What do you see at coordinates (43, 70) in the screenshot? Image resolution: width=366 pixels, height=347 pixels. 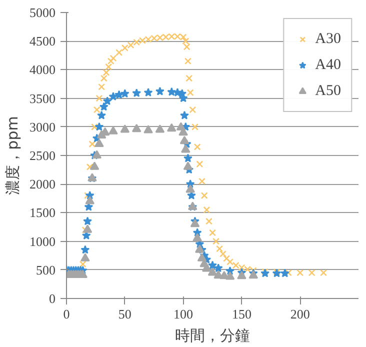 I see `y-tick-label: 4000` at bounding box center [43, 70].